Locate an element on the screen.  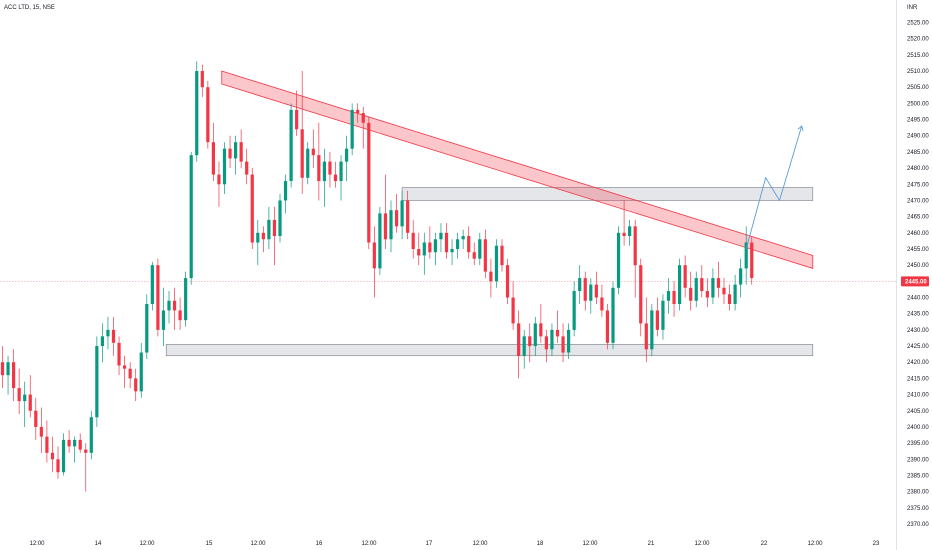
y-tick-label-17: 2455.00 is located at coordinates (918, 250).